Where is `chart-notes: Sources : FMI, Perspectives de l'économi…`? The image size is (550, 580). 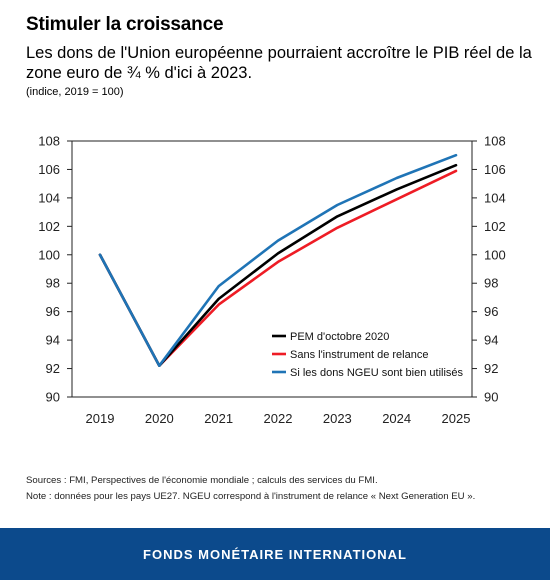 chart-notes: Sources : FMI, Perspectives de l'économi… is located at coordinates (283, 489).